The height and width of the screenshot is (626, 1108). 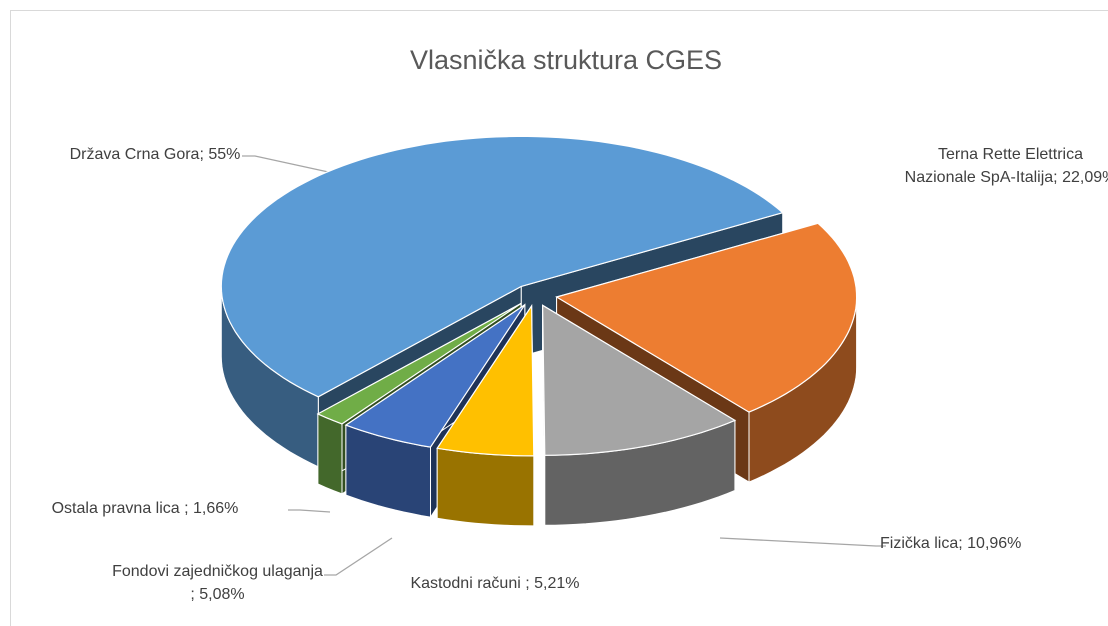 What do you see at coordinates (217, 583) in the screenshot?
I see `data-label: Fondovi zajedničkog ulaganja ; 5,08%` at bounding box center [217, 583].